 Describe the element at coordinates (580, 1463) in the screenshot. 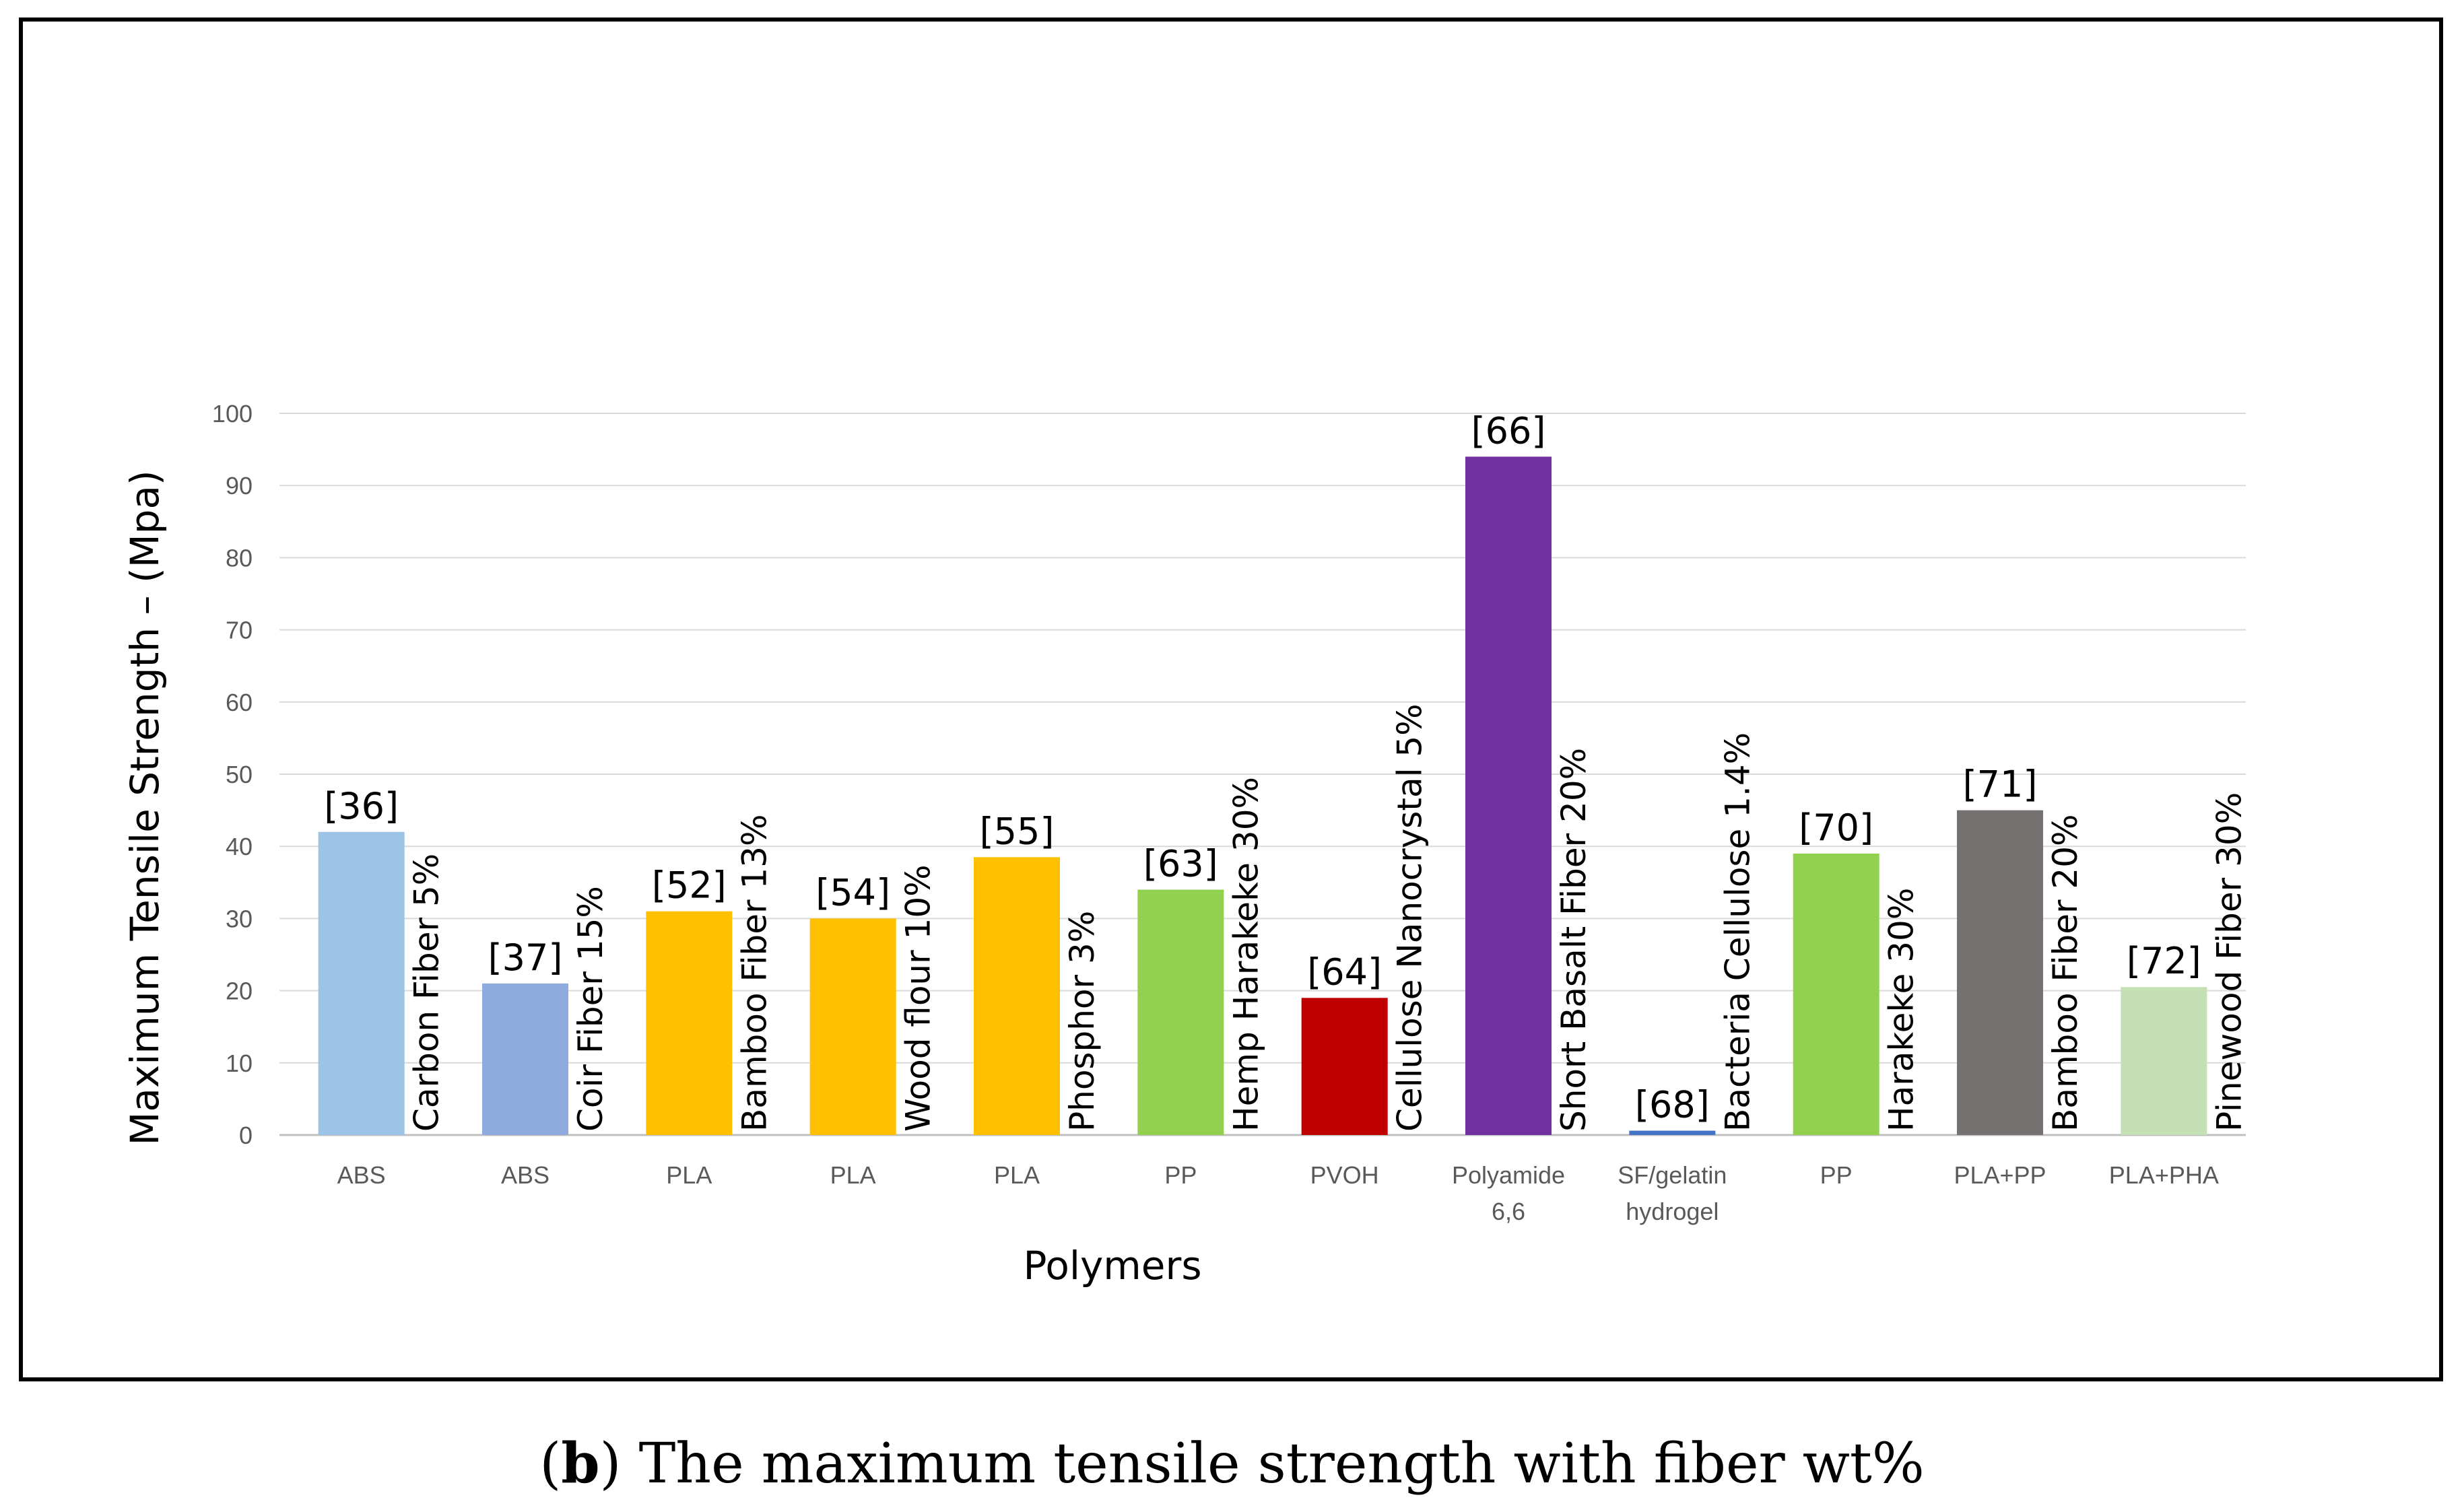

I see `caption-letter: b` at that location.